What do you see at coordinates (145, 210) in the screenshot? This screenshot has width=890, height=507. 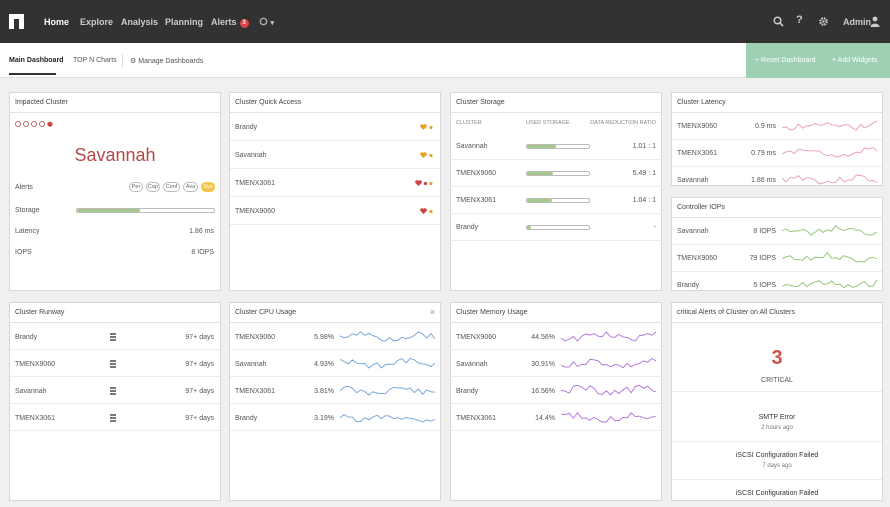 I see `storage-bar` at bounding box center [145, 210].